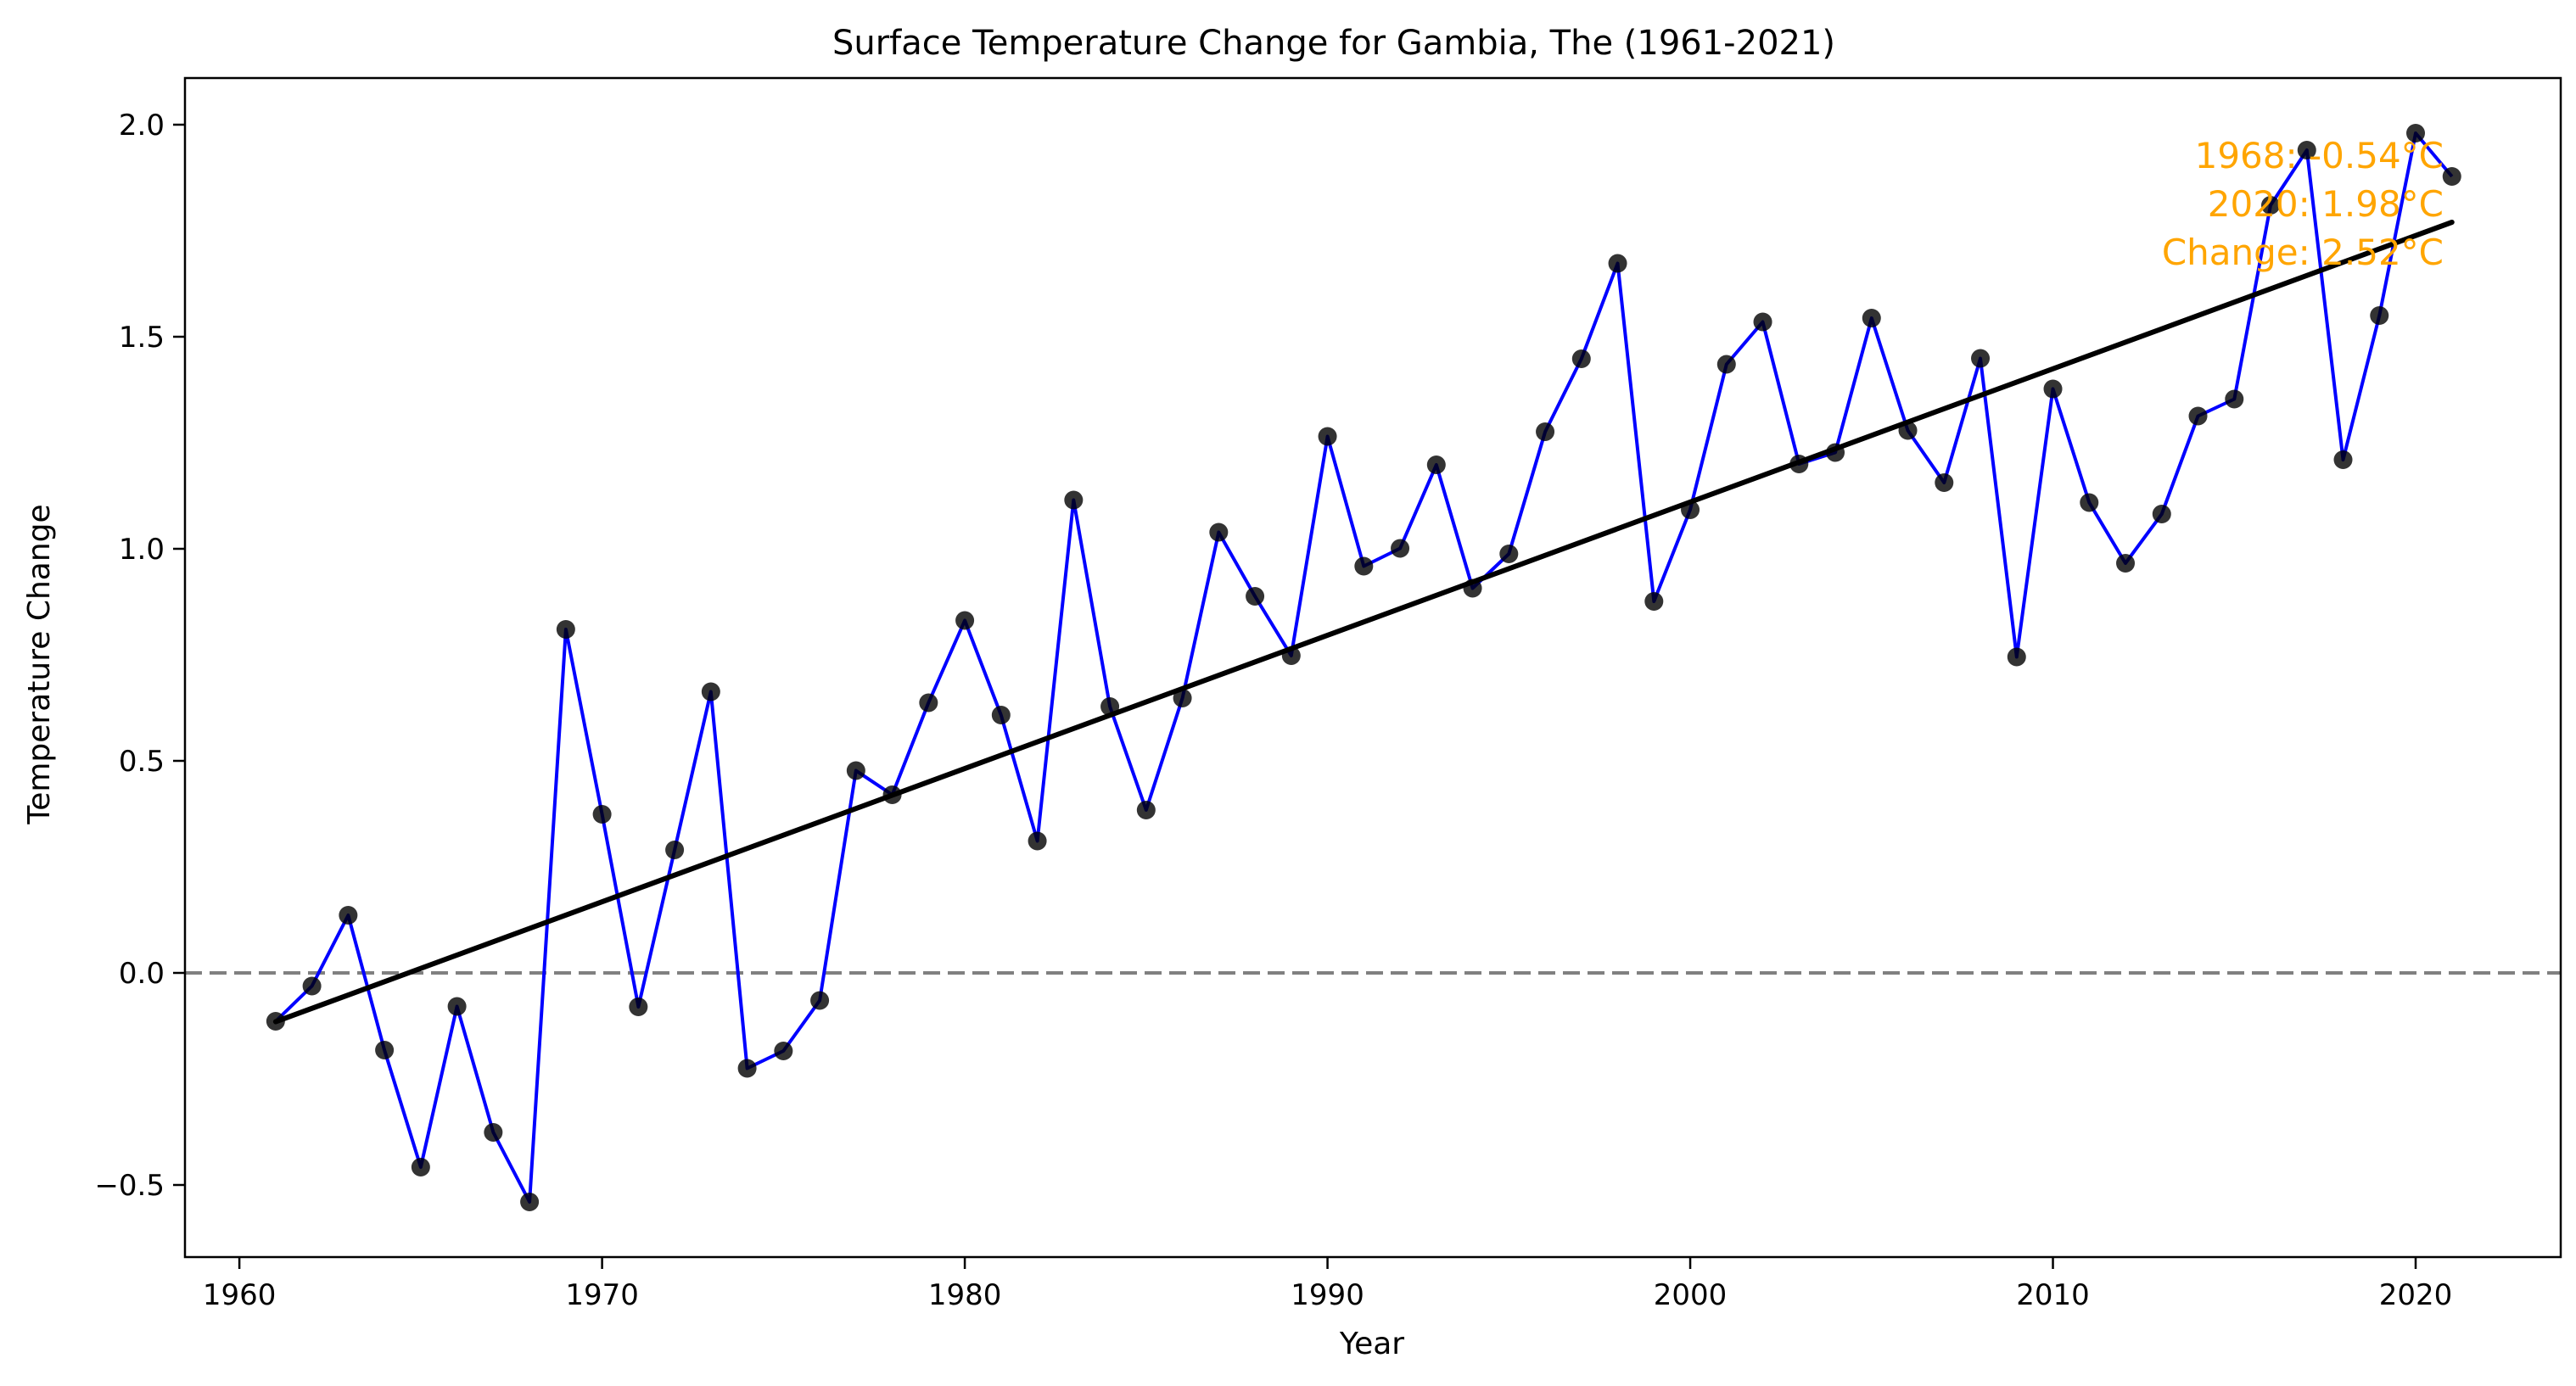 The image size is (2576, 1386). I want to click on y-tick-label: −0.5, so click(129, 1186).